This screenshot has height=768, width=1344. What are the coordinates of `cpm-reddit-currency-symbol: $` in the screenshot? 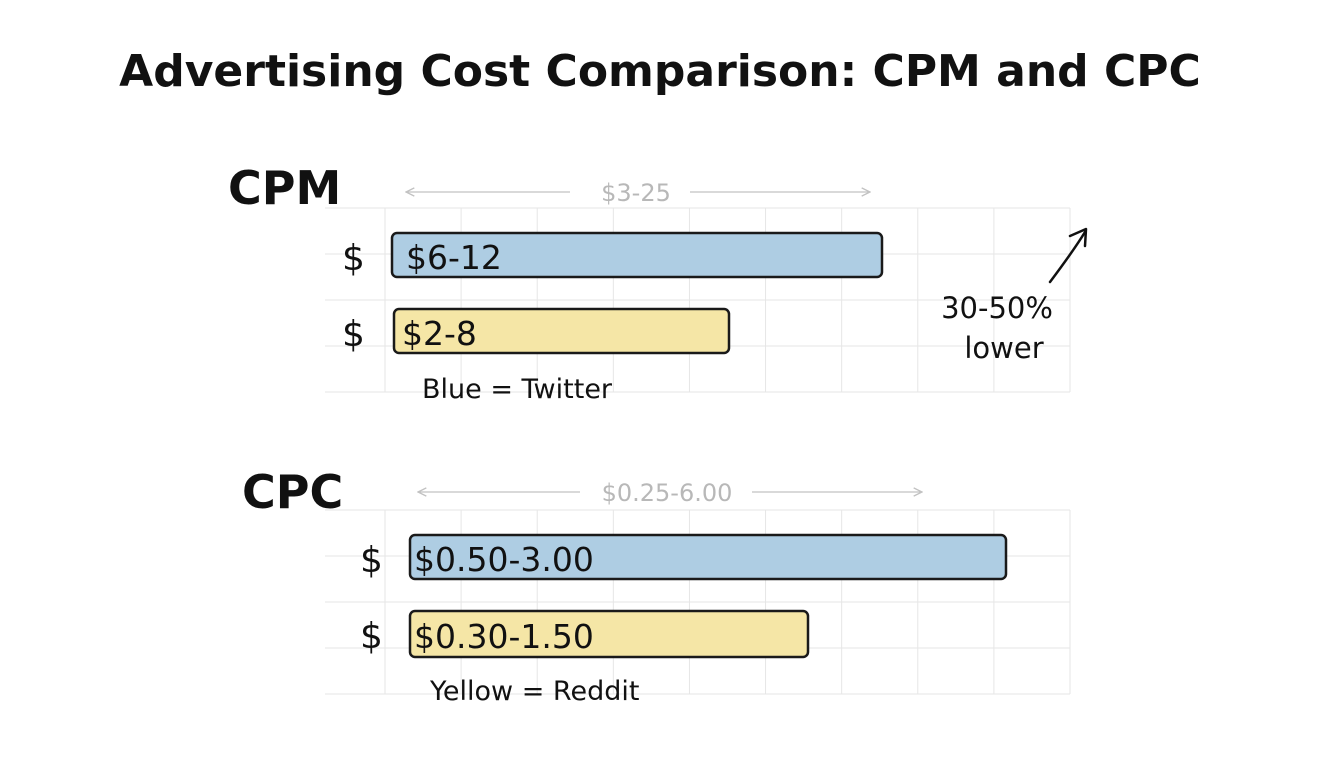 It's located at (353, 334).